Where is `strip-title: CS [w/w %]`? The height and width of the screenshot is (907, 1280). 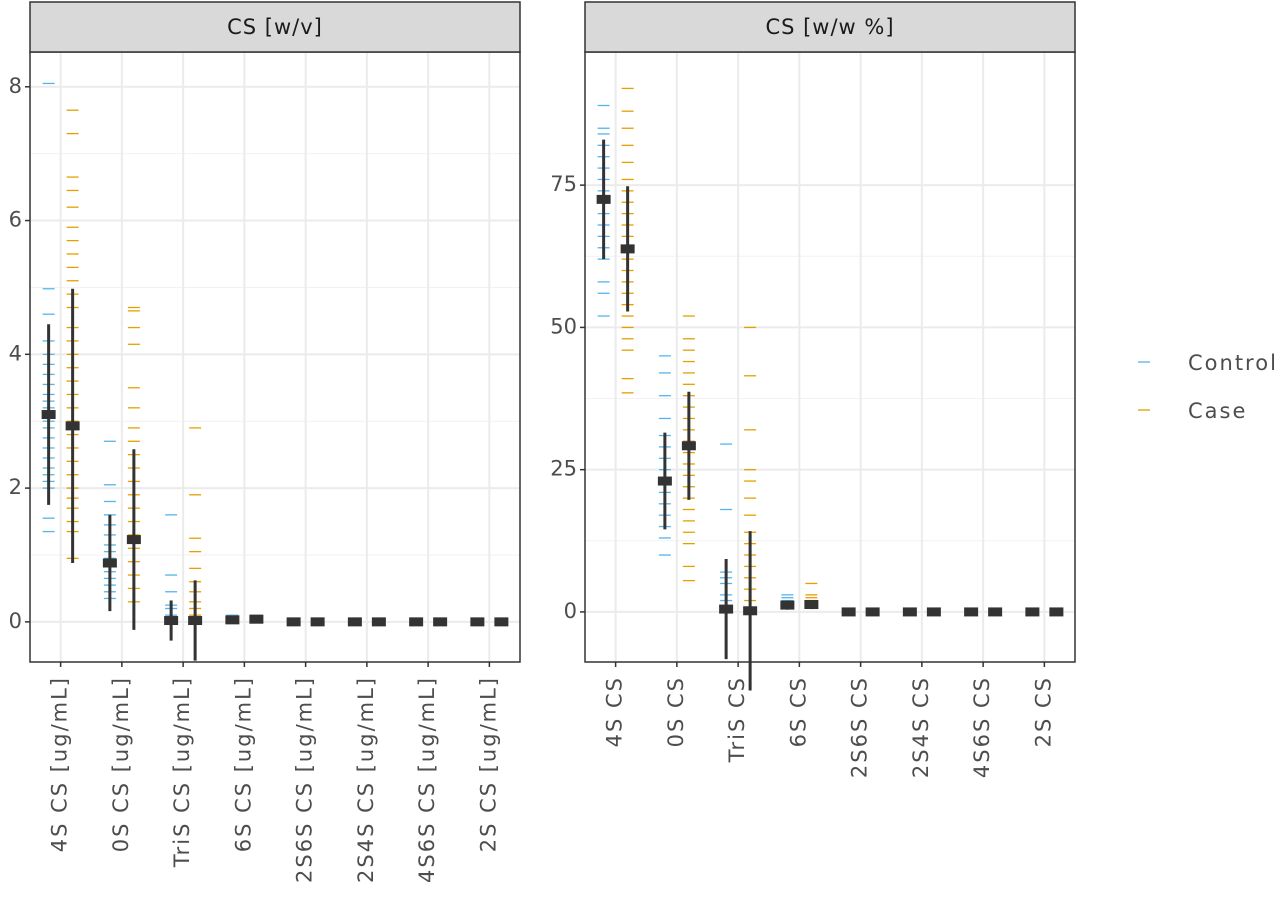
strip-title: CS [w/w %] is located at coordinates (829, 27).